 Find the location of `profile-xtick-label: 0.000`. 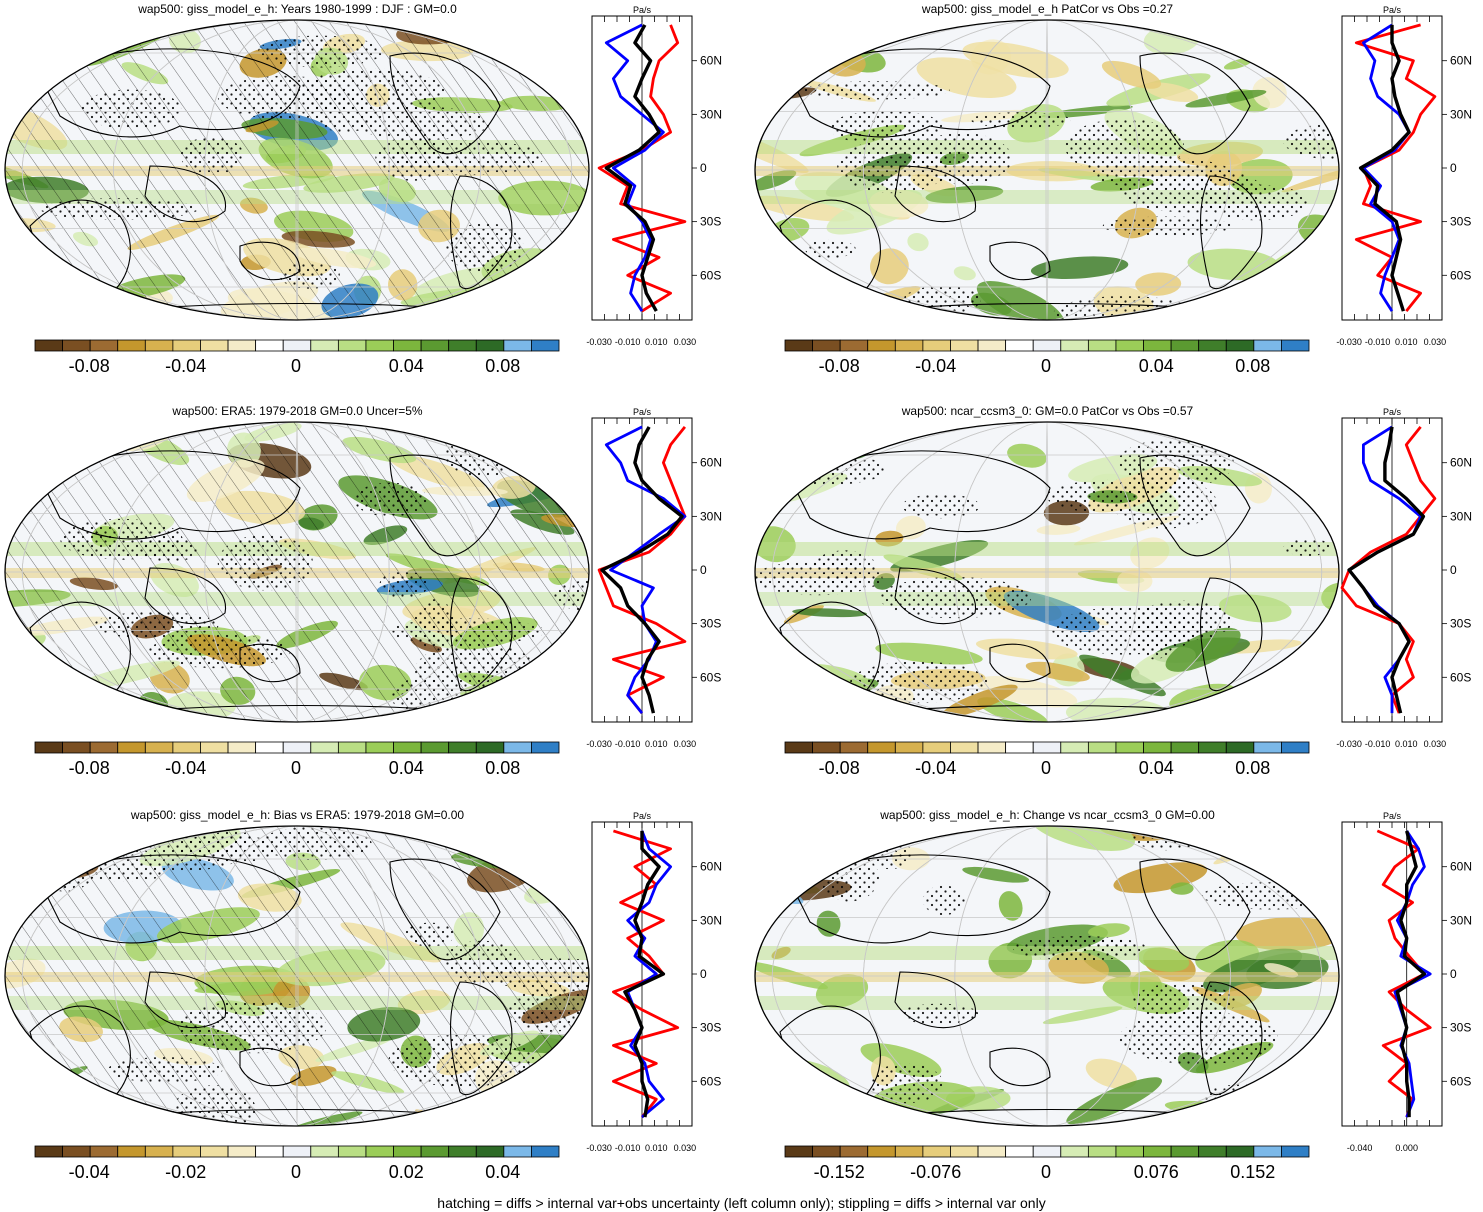

profile-xtick-label: 0.000 is located at coordinates (1406, 1148).